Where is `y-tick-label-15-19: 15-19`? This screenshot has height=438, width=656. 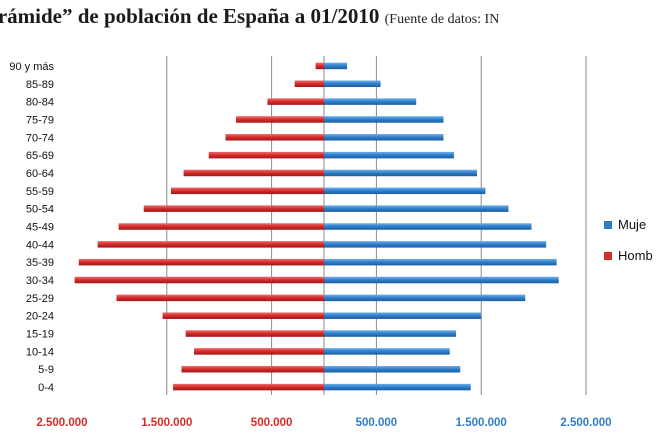
y-tick-label-15-19: 15-19 is located at coordinates (40, 335).